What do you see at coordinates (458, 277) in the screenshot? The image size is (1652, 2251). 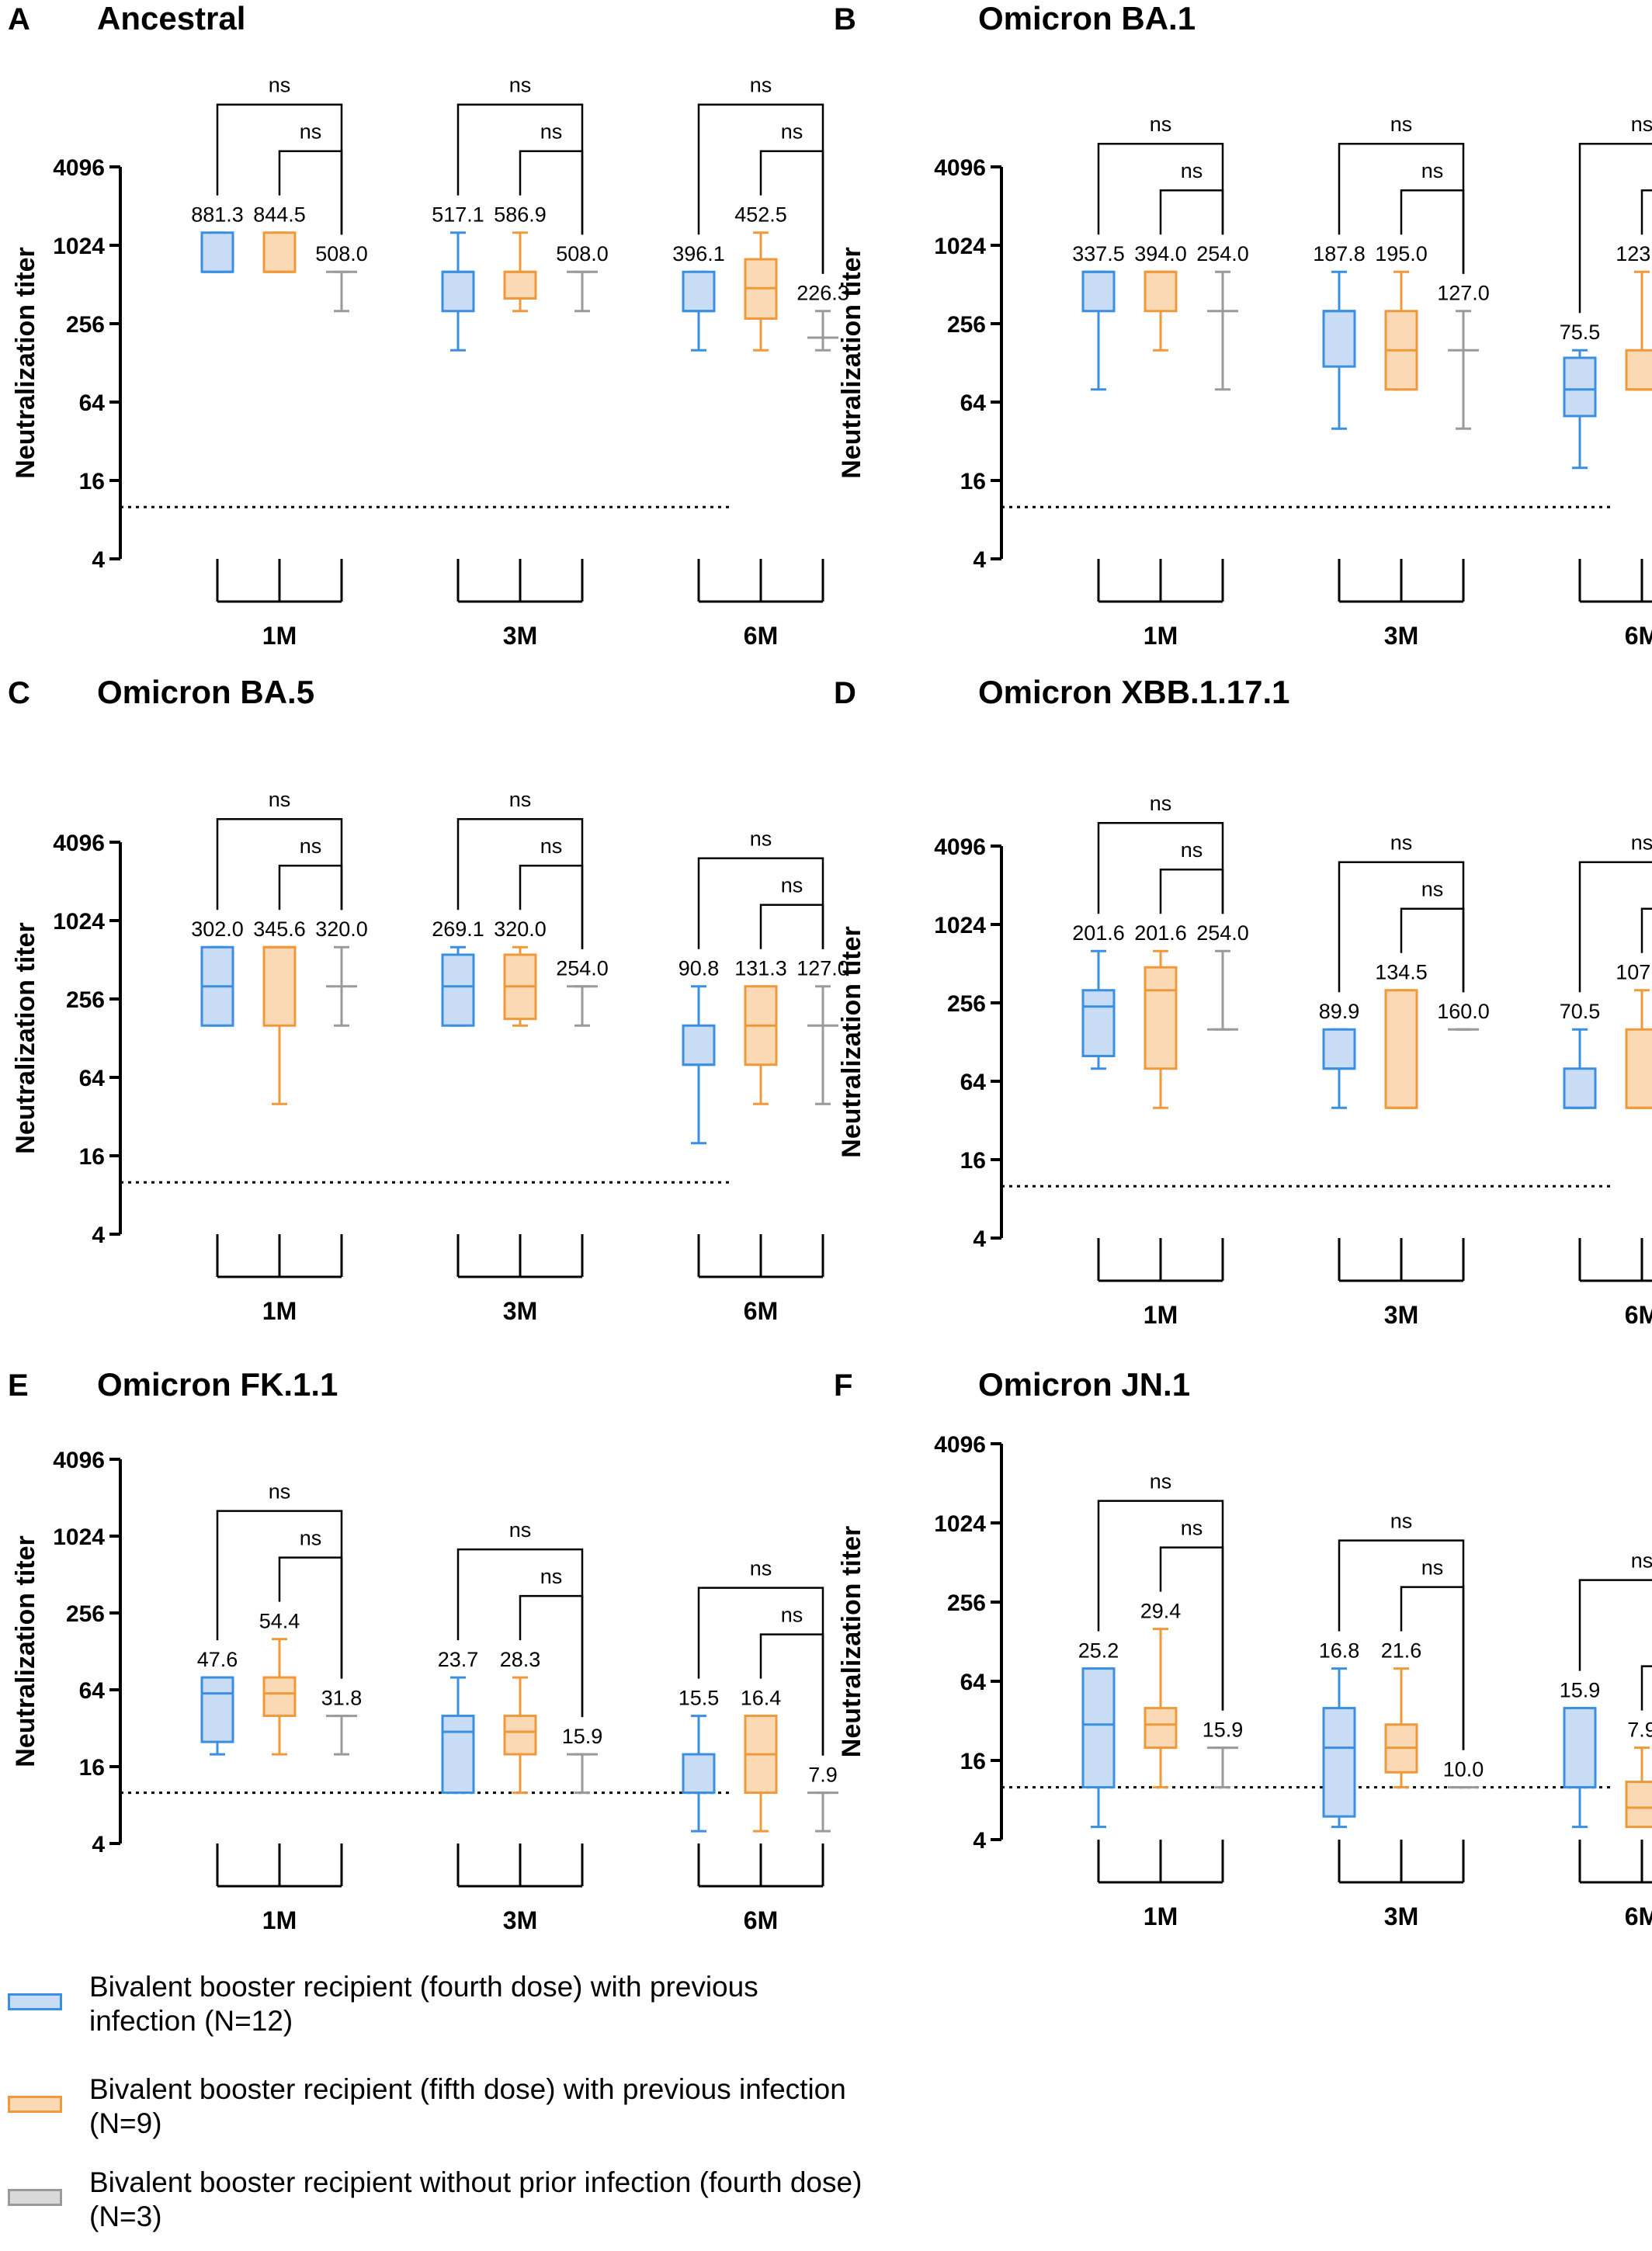 I see `box-3m-blue: 517.1` at bounding box center [458, 277].